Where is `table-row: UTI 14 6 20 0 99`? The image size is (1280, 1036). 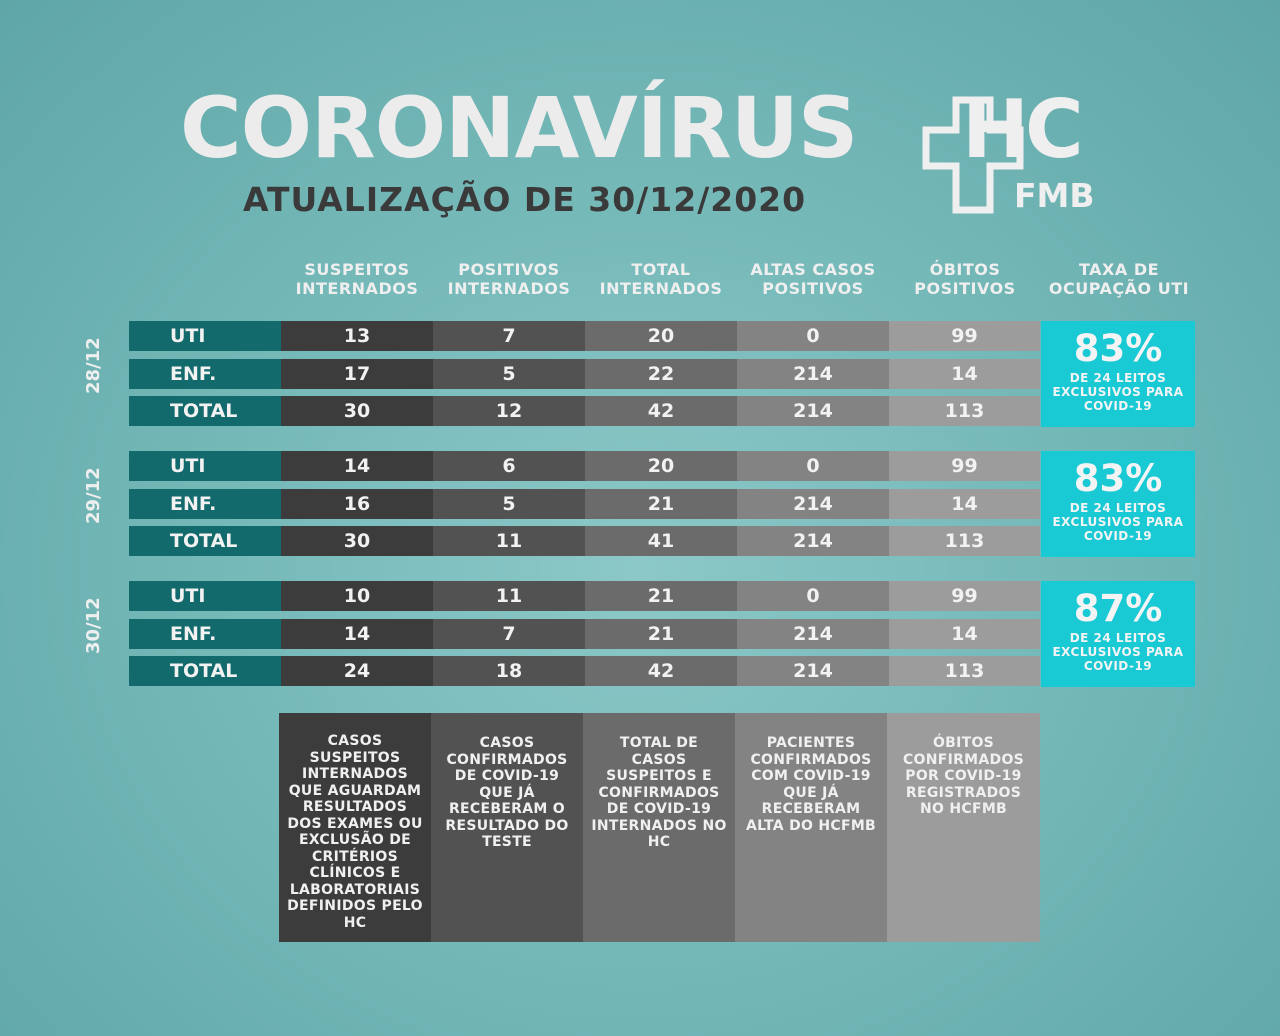
table-row: UTI 14 6 20 0 99 is located at coordinates (584, 466).